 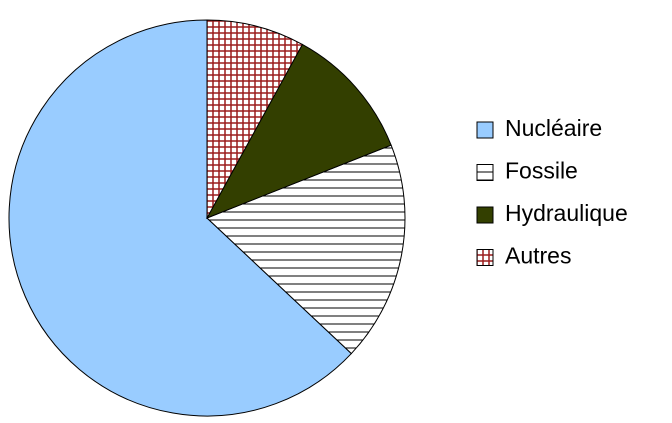 I want to click on legend-label: Fossile, so click(x=541, y=171).